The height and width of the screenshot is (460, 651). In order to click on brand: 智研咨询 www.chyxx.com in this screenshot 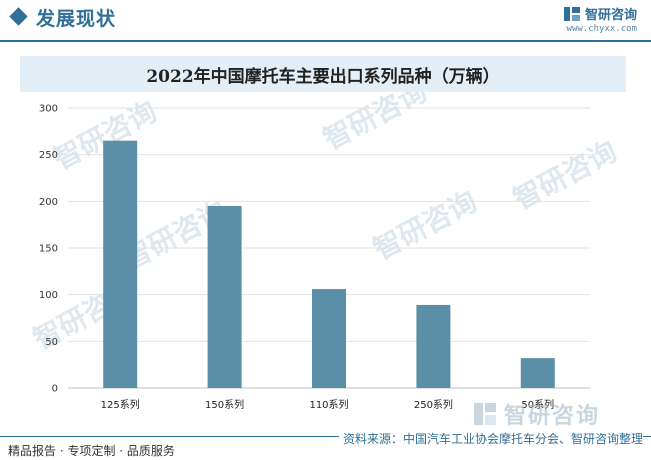, I will do `click(600, 19)`.